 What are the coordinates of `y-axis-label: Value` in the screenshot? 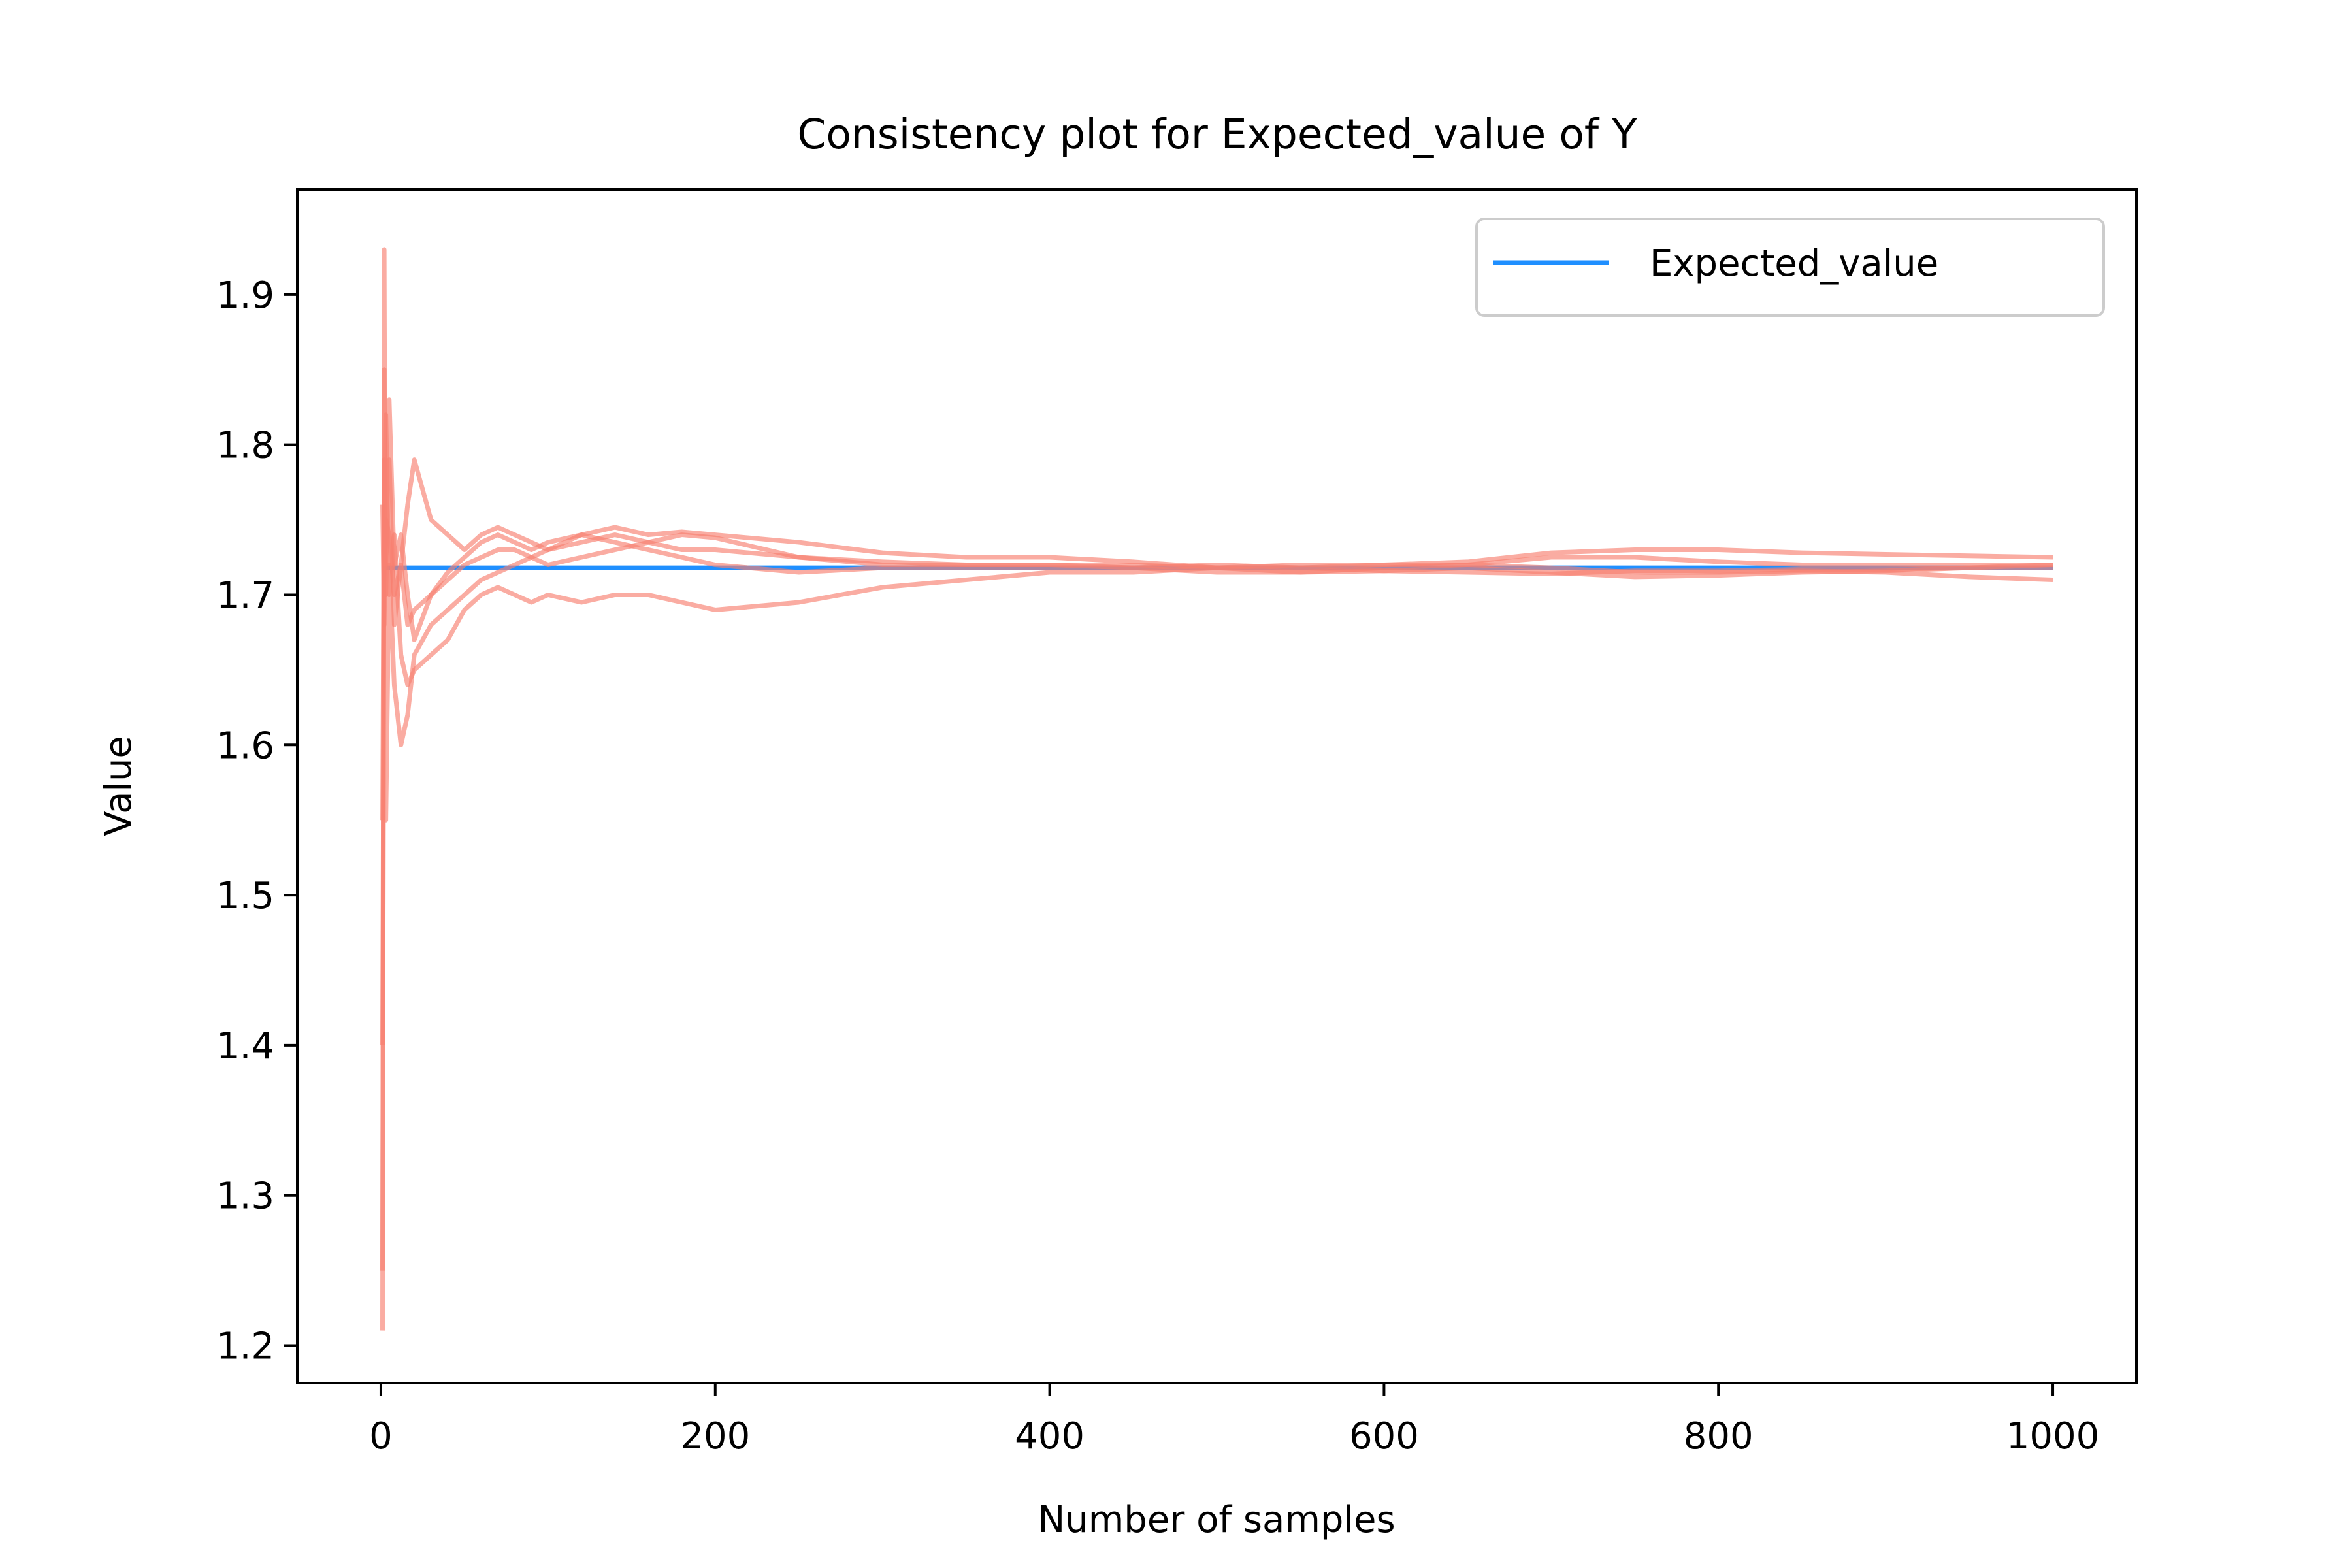 It's located at (118, 786).